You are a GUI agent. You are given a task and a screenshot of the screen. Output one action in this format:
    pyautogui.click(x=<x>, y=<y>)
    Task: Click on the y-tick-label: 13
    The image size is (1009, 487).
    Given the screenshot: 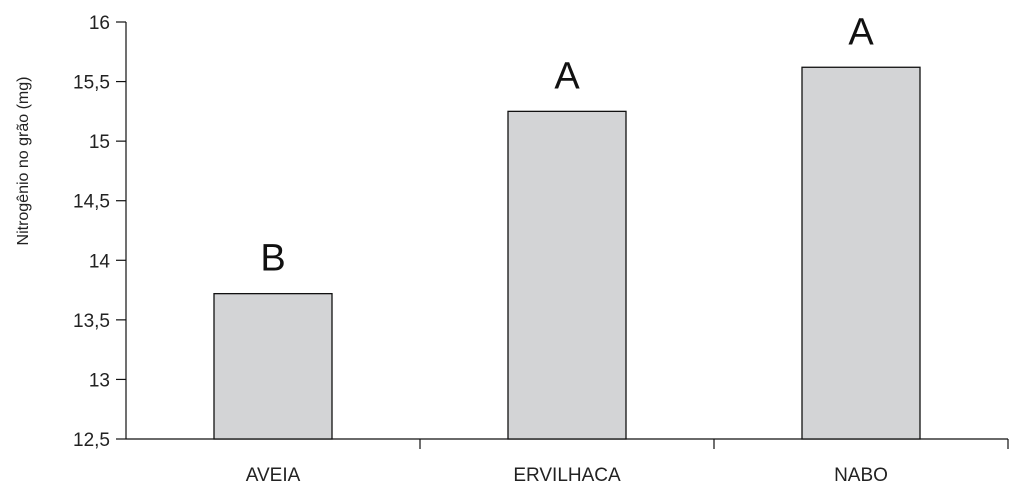 What is the action you would take?
    pyautogui.click(x=99, y=380)
    